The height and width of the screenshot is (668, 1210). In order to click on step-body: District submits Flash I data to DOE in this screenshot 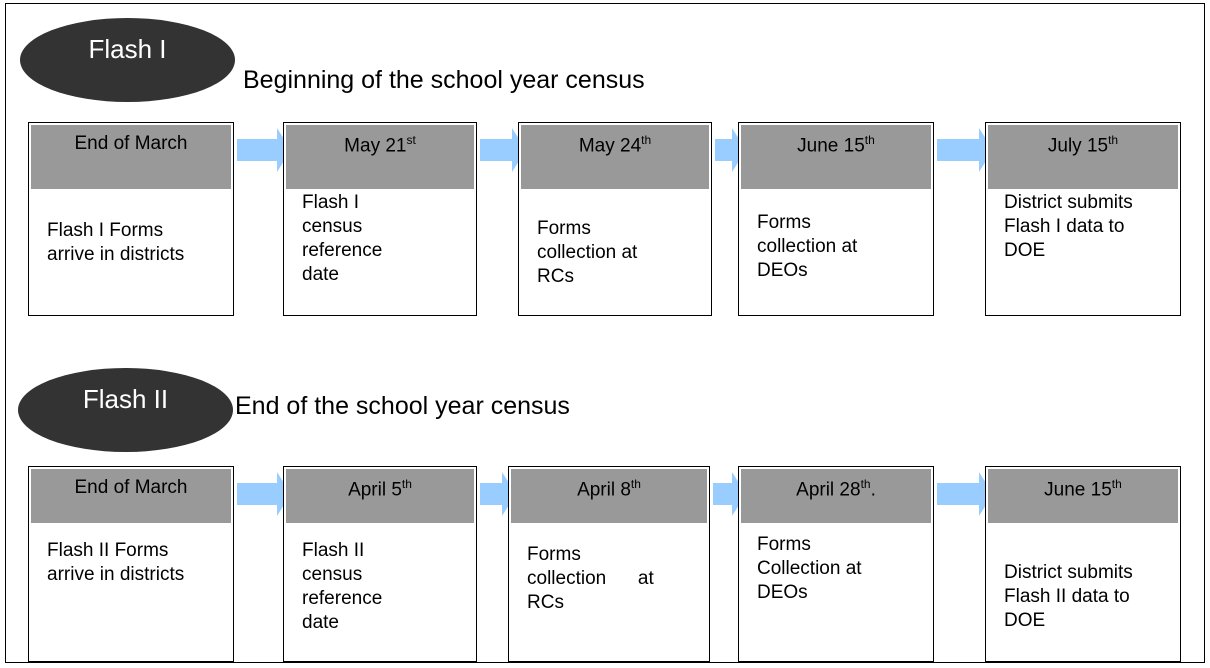, I will do `click(1090, 227)`.